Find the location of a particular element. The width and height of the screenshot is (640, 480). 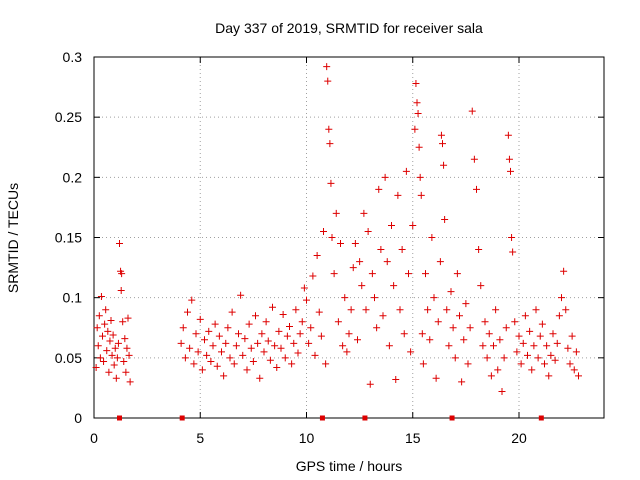

y-tick-label: 0.05 is located at coordinates (68, 358).